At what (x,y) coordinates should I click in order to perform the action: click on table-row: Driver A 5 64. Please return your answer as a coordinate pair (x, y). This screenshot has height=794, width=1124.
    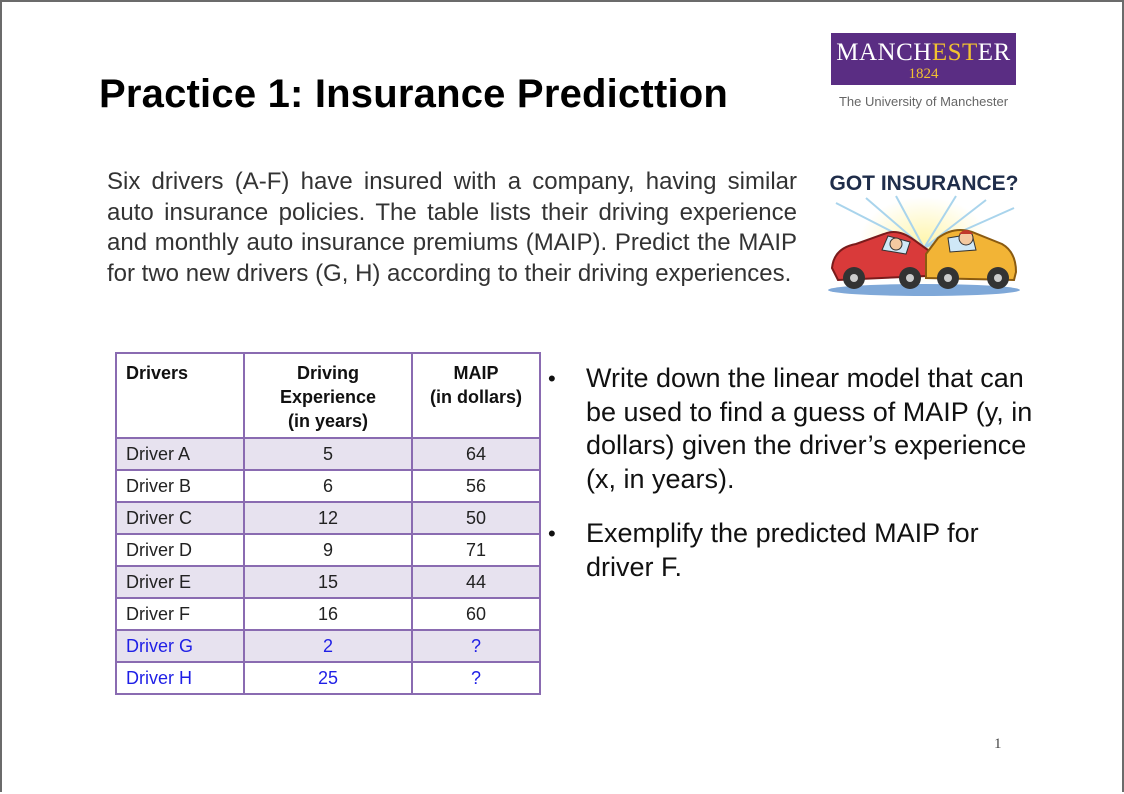
    Looking at the image, I should click on (328, 454).